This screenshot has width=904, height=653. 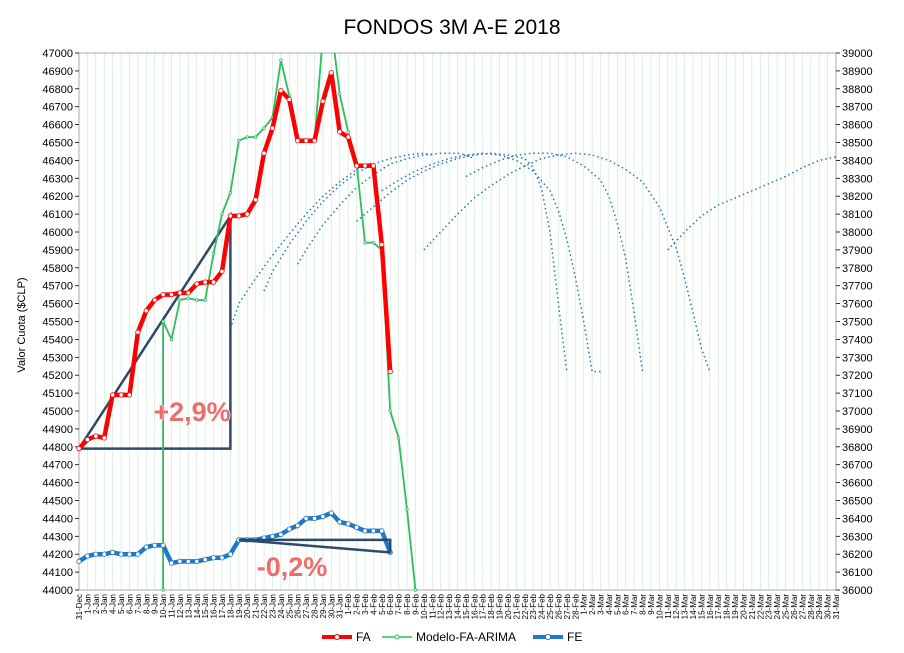 What do you see at coordinates (363, 637) in the screenshot?
I see `legend-label-fa: FA` at bounding box center [363, 637].